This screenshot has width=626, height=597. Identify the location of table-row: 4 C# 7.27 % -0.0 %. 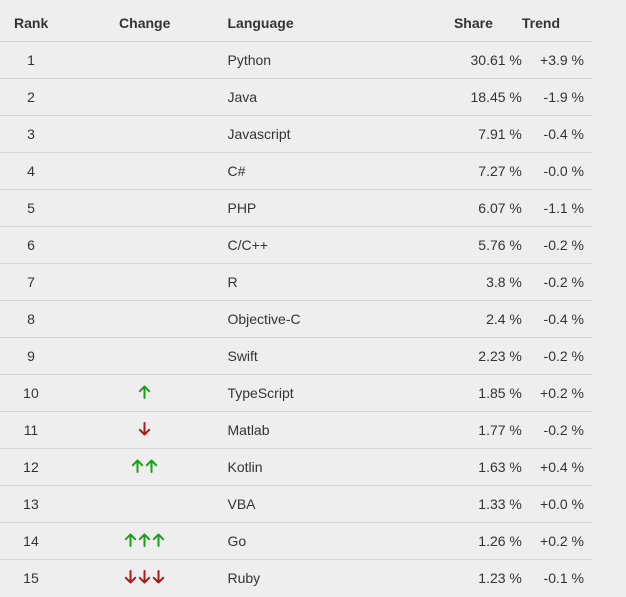
(296, 171).